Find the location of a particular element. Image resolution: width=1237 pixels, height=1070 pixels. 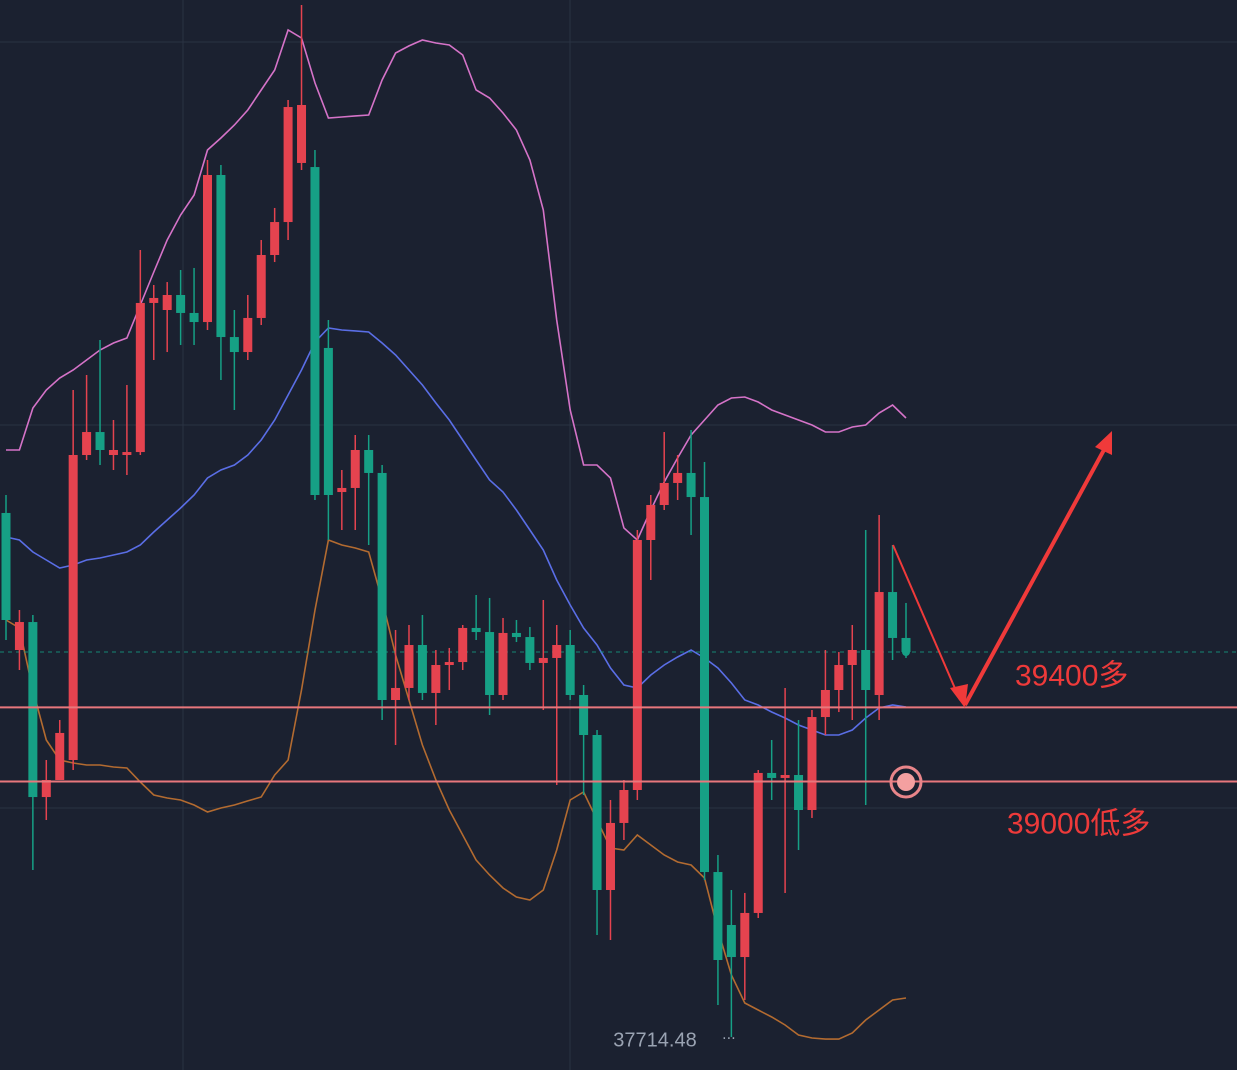

drawings is located at coordinates (1000, 615).